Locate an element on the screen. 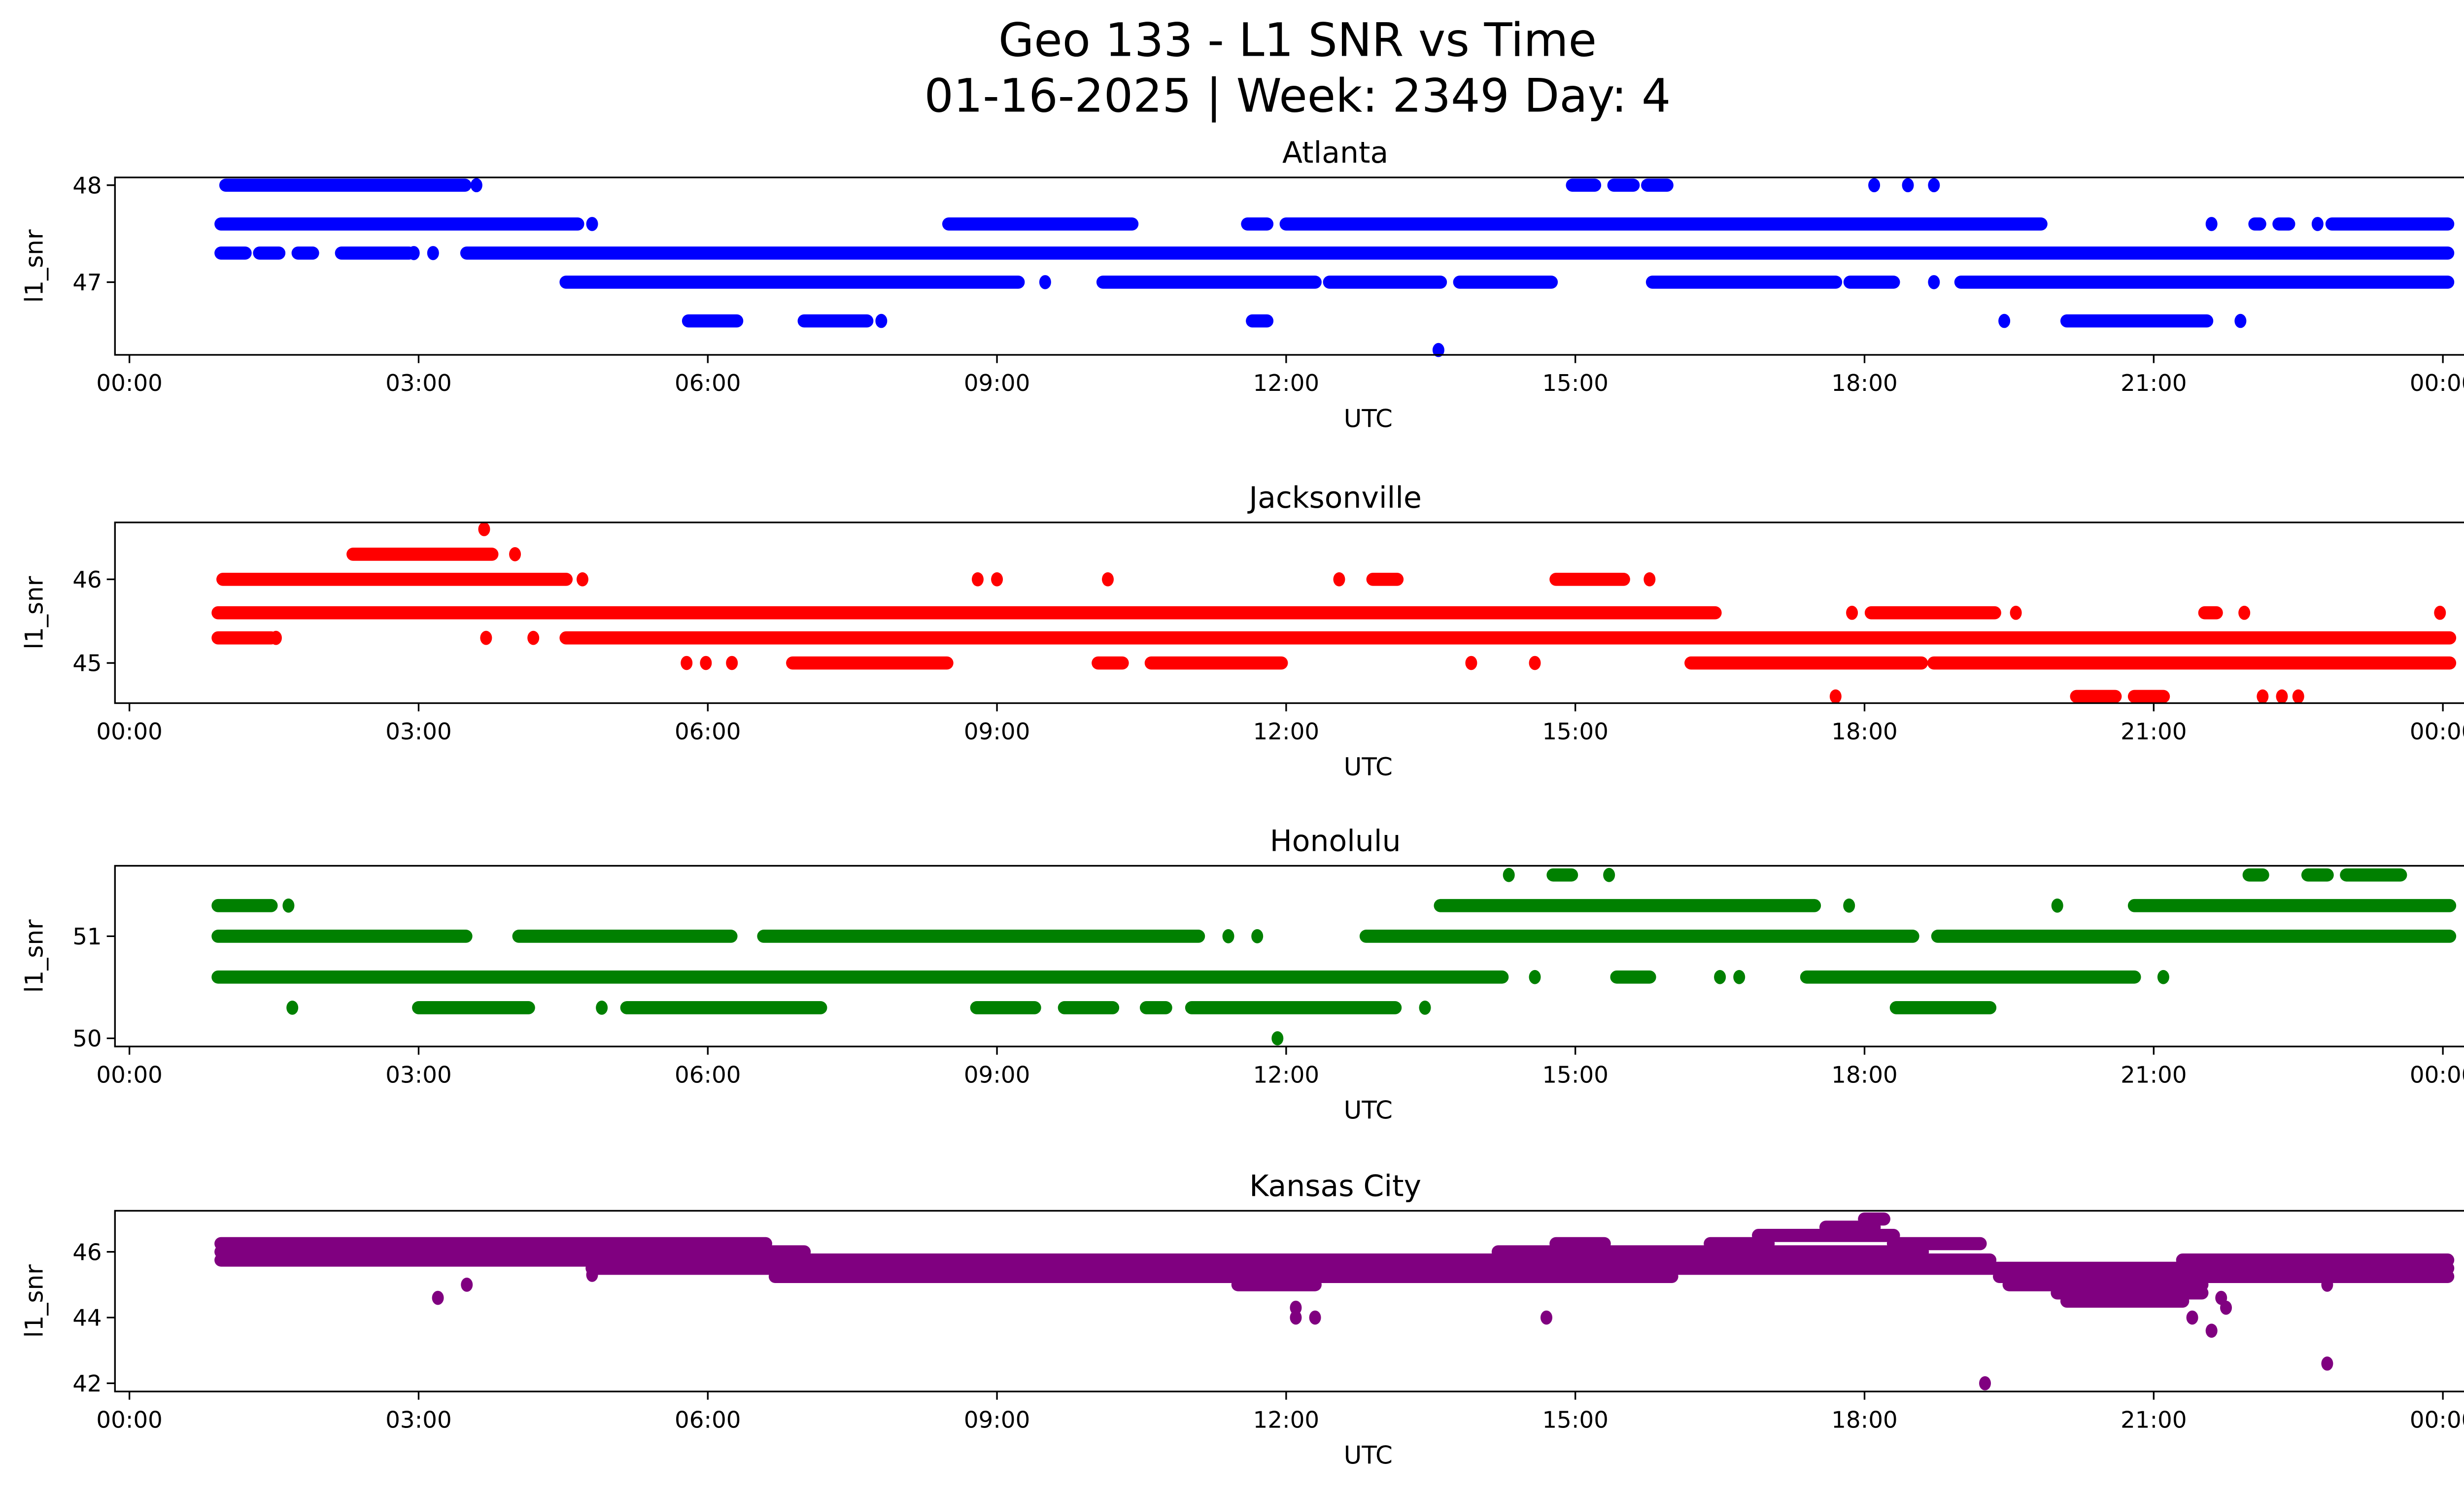 The height and width of the screenshot is (1495, 2464). y-tick-label: 46 is located at coordinates (87, 580).